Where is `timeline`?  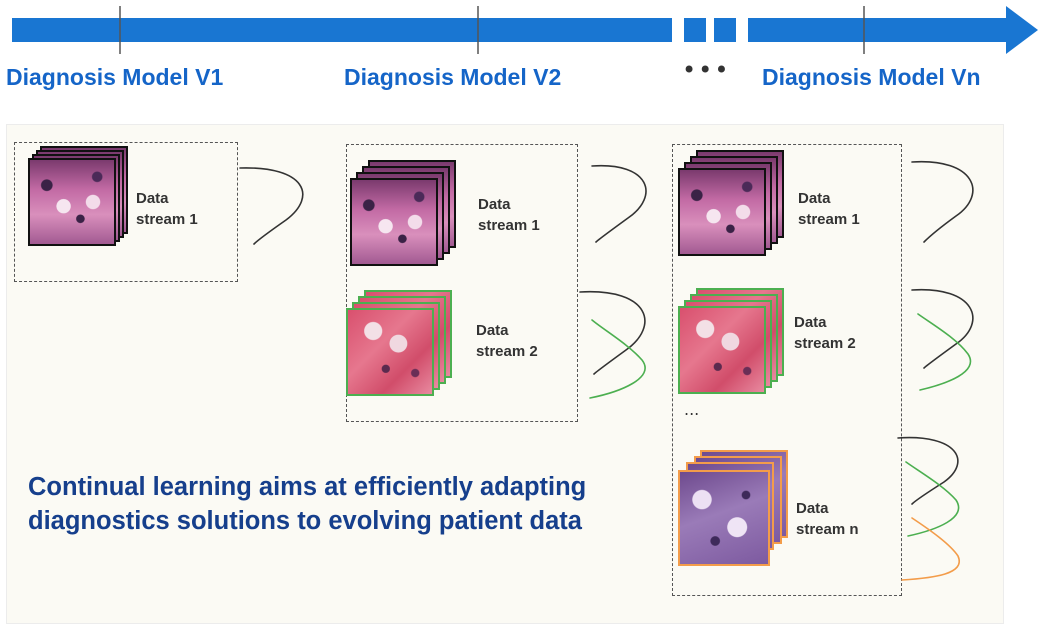
timeline is located at coordinates (525, 30).